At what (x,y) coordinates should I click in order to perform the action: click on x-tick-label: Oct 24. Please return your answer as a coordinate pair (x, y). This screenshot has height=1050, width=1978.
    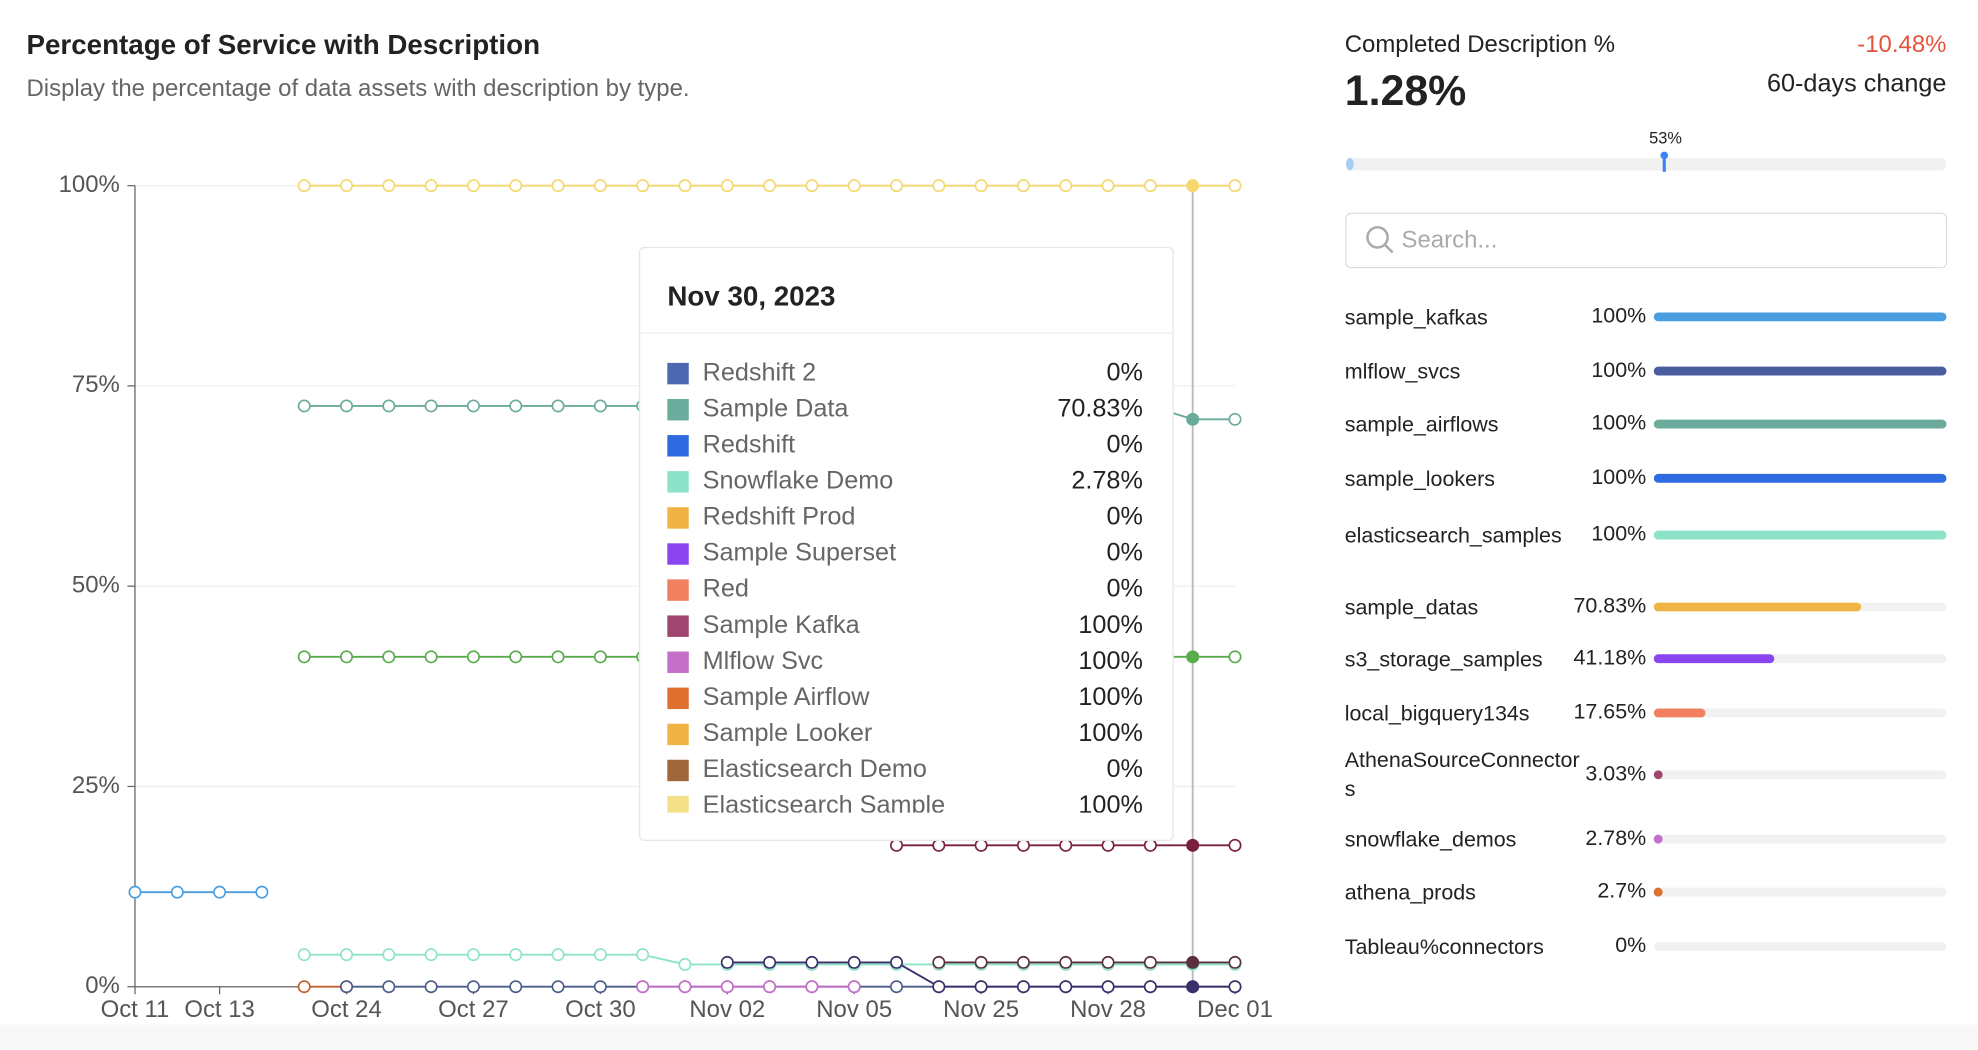
    Looking at the image, I should click on (346, 1009).